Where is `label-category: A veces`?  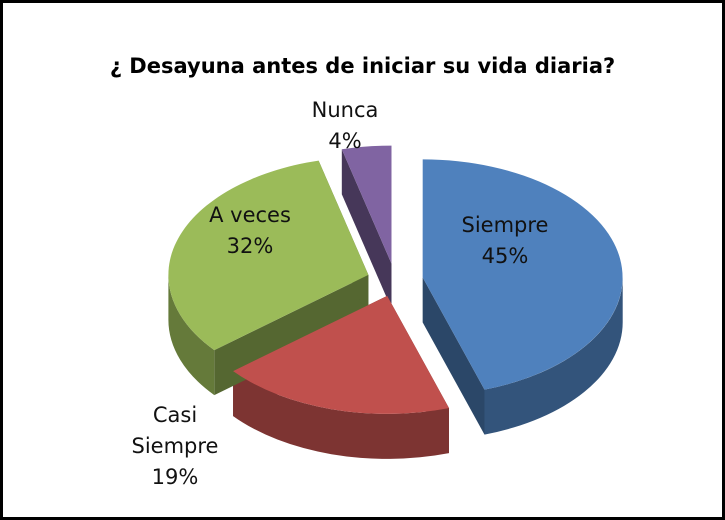
label-category: A veces is located at coordinates (250, 215).